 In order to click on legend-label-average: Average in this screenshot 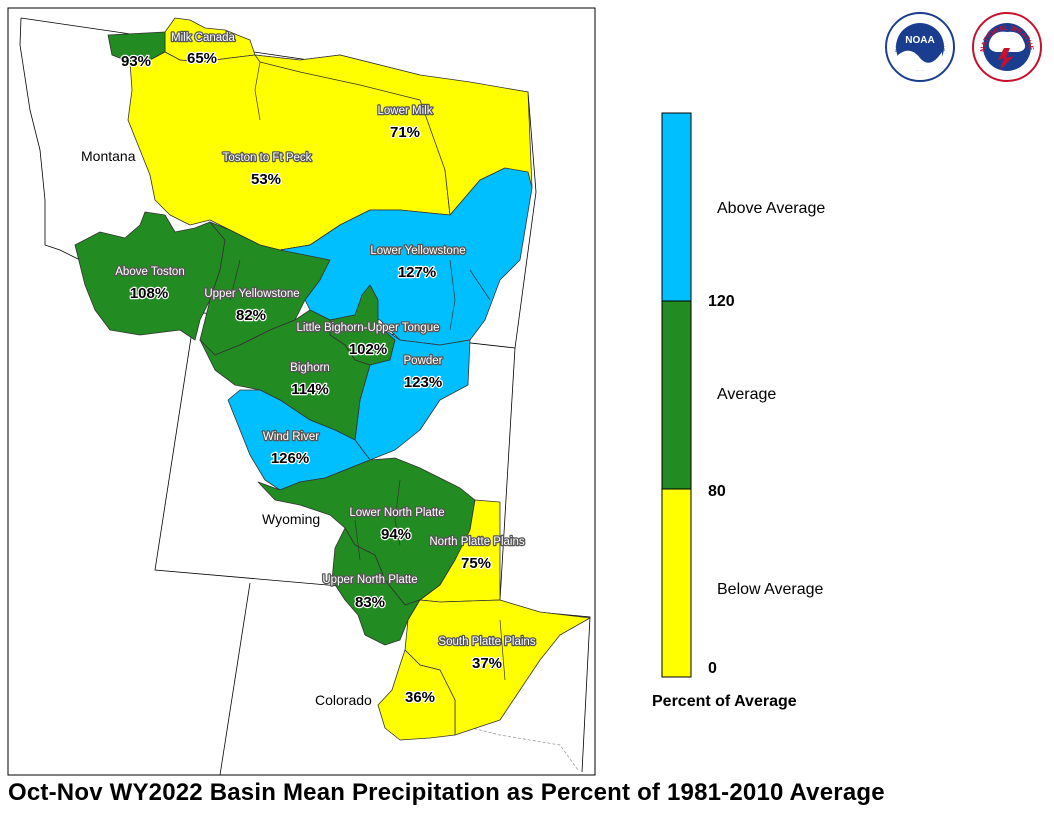, I will do `click(746, 394)`.